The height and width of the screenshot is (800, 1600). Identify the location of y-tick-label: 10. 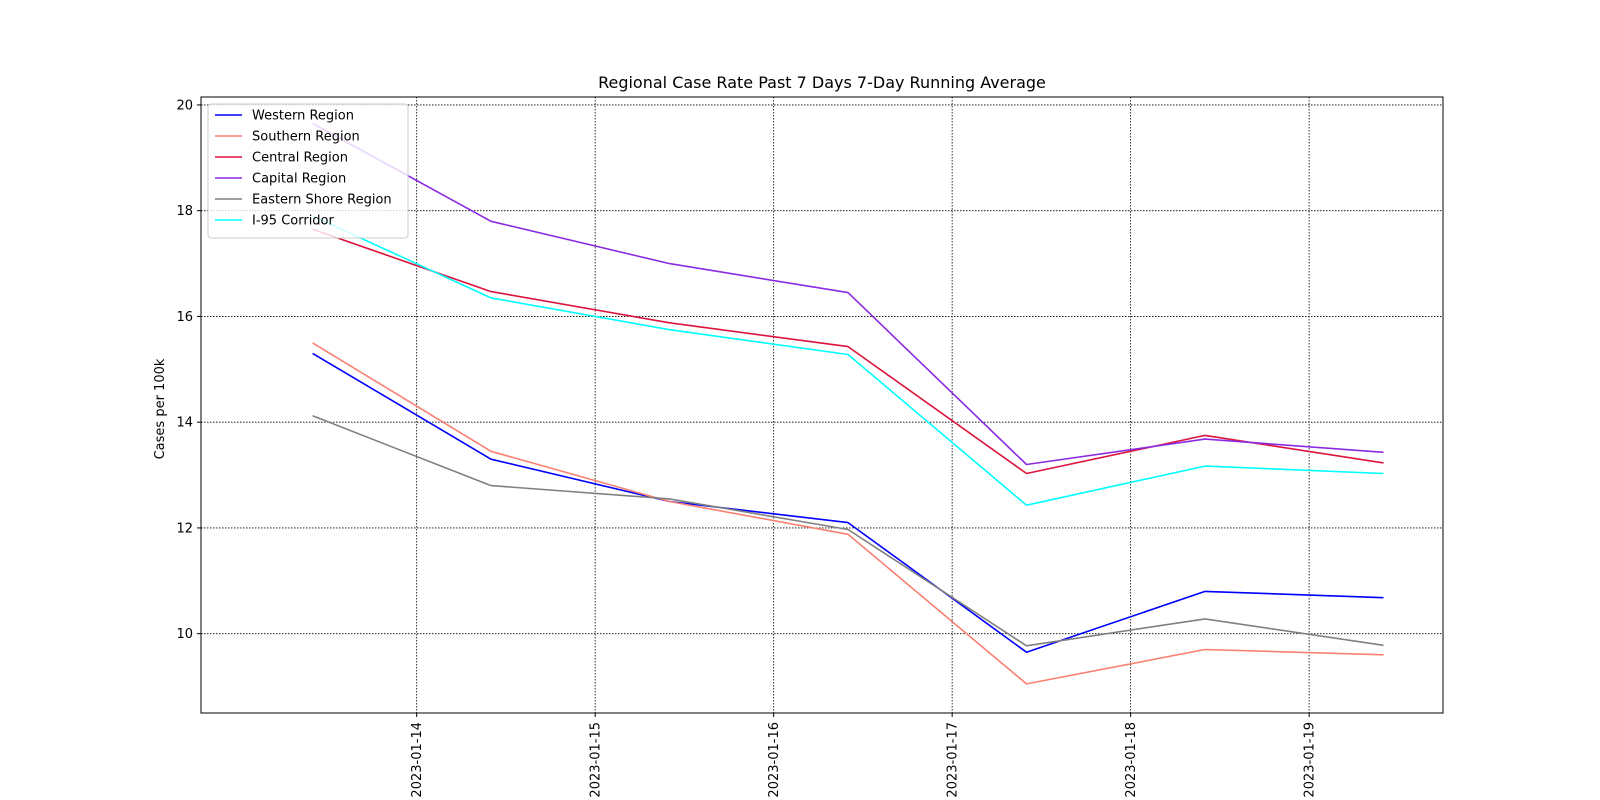
(184, 634).